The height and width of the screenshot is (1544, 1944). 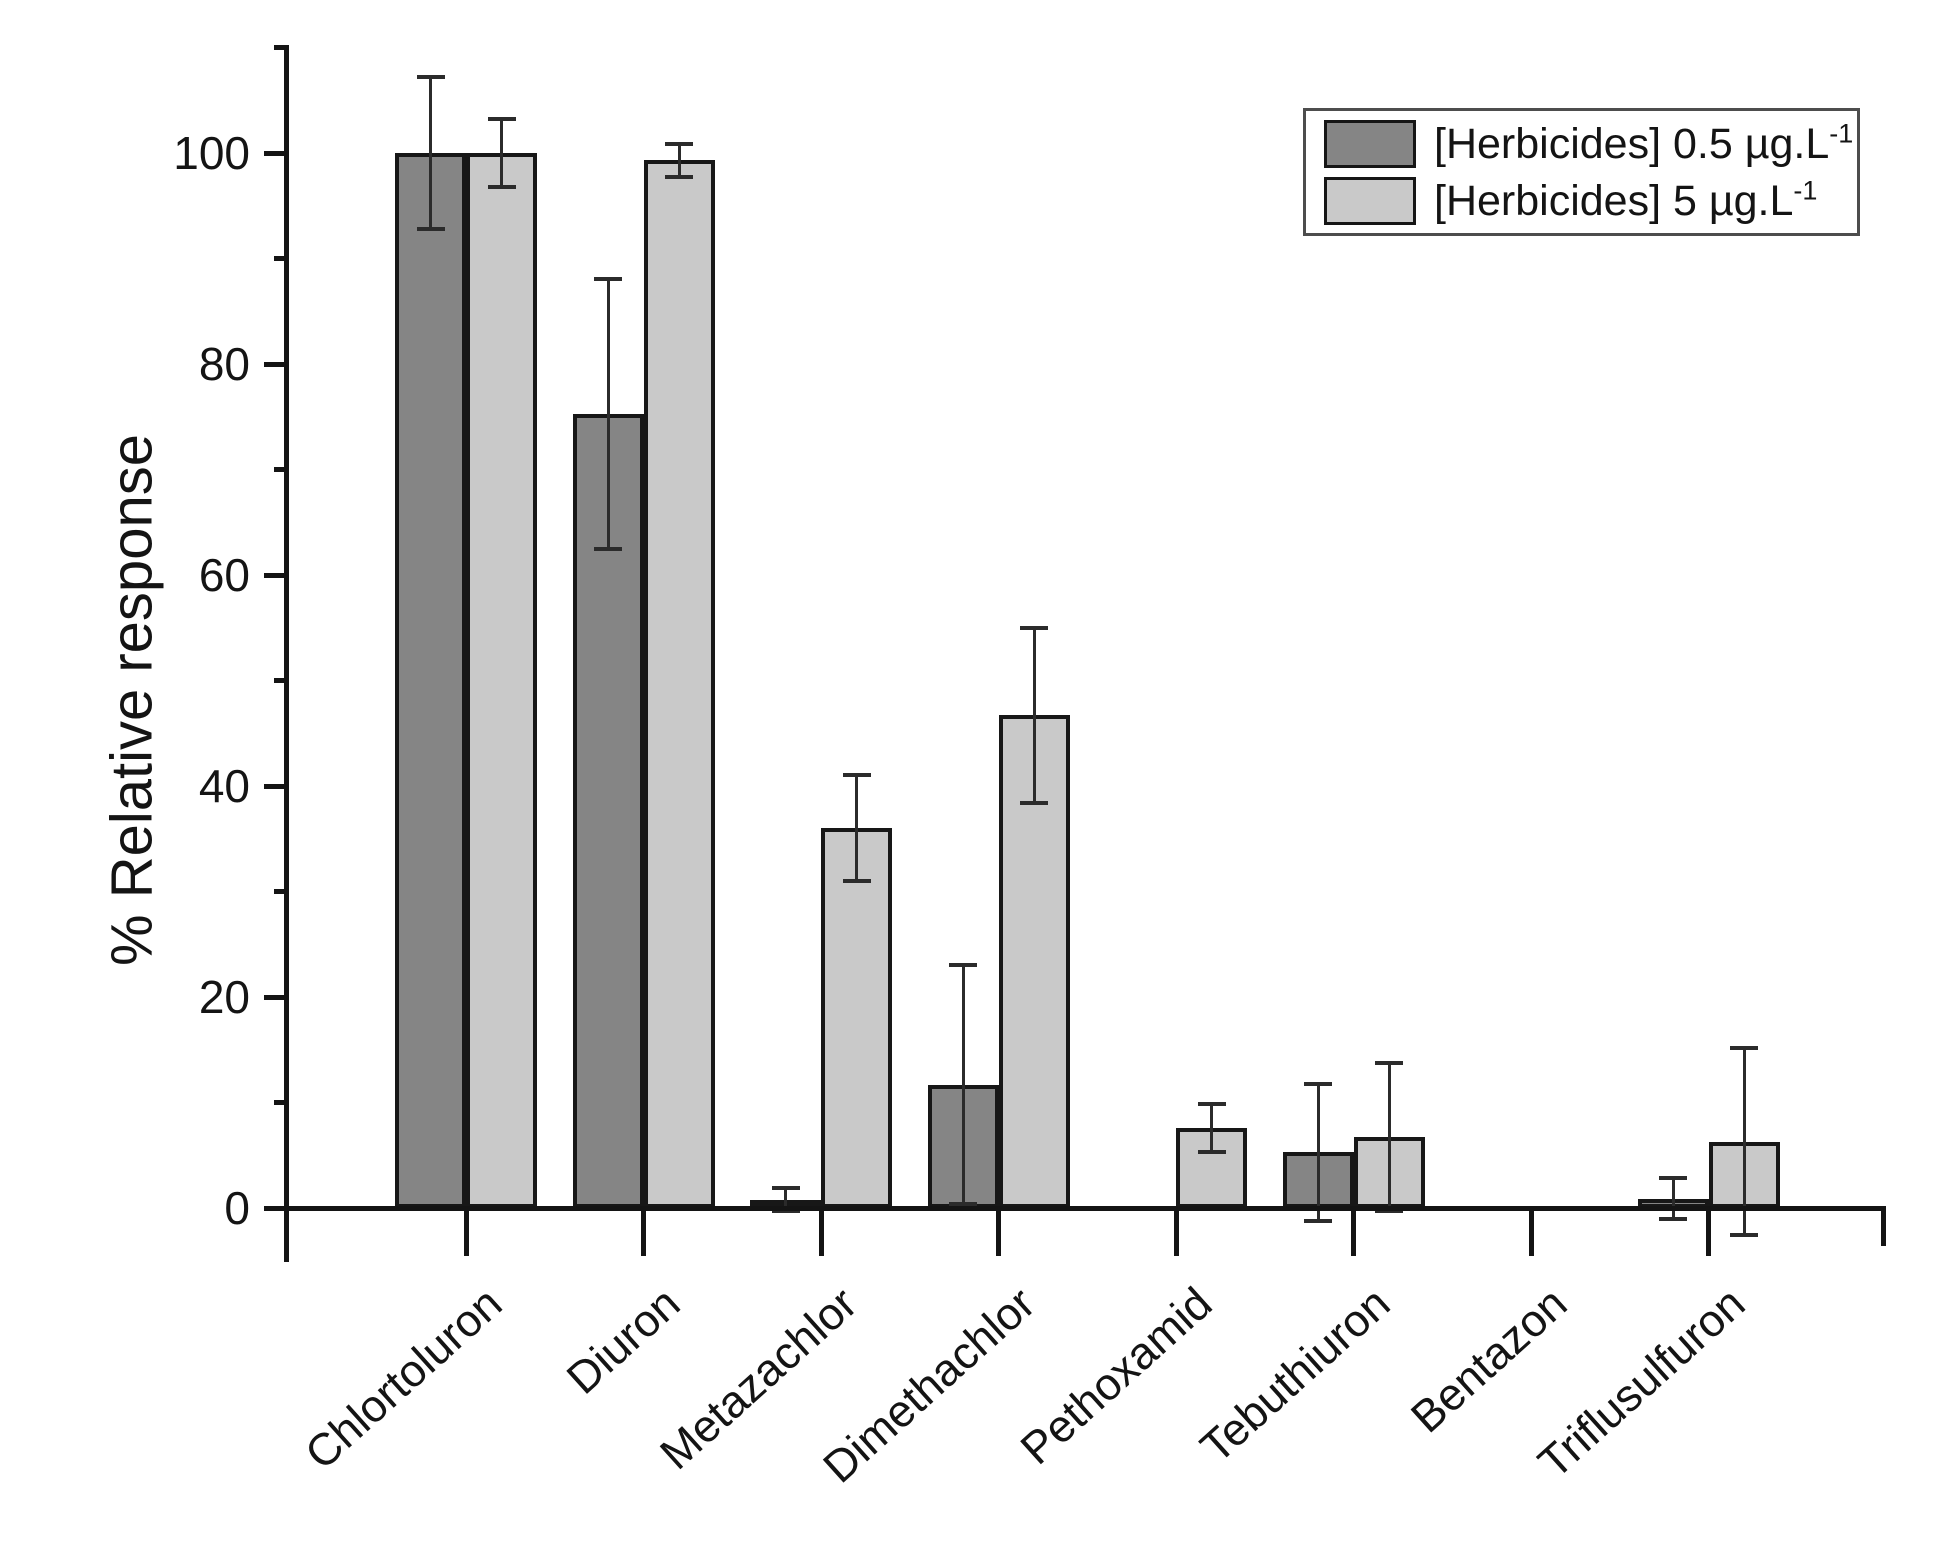 What do you see at coordinates (1883, 1226) in the screenshot?
I see `x-axis-end-cap` at bounding box center [1883, 1226].